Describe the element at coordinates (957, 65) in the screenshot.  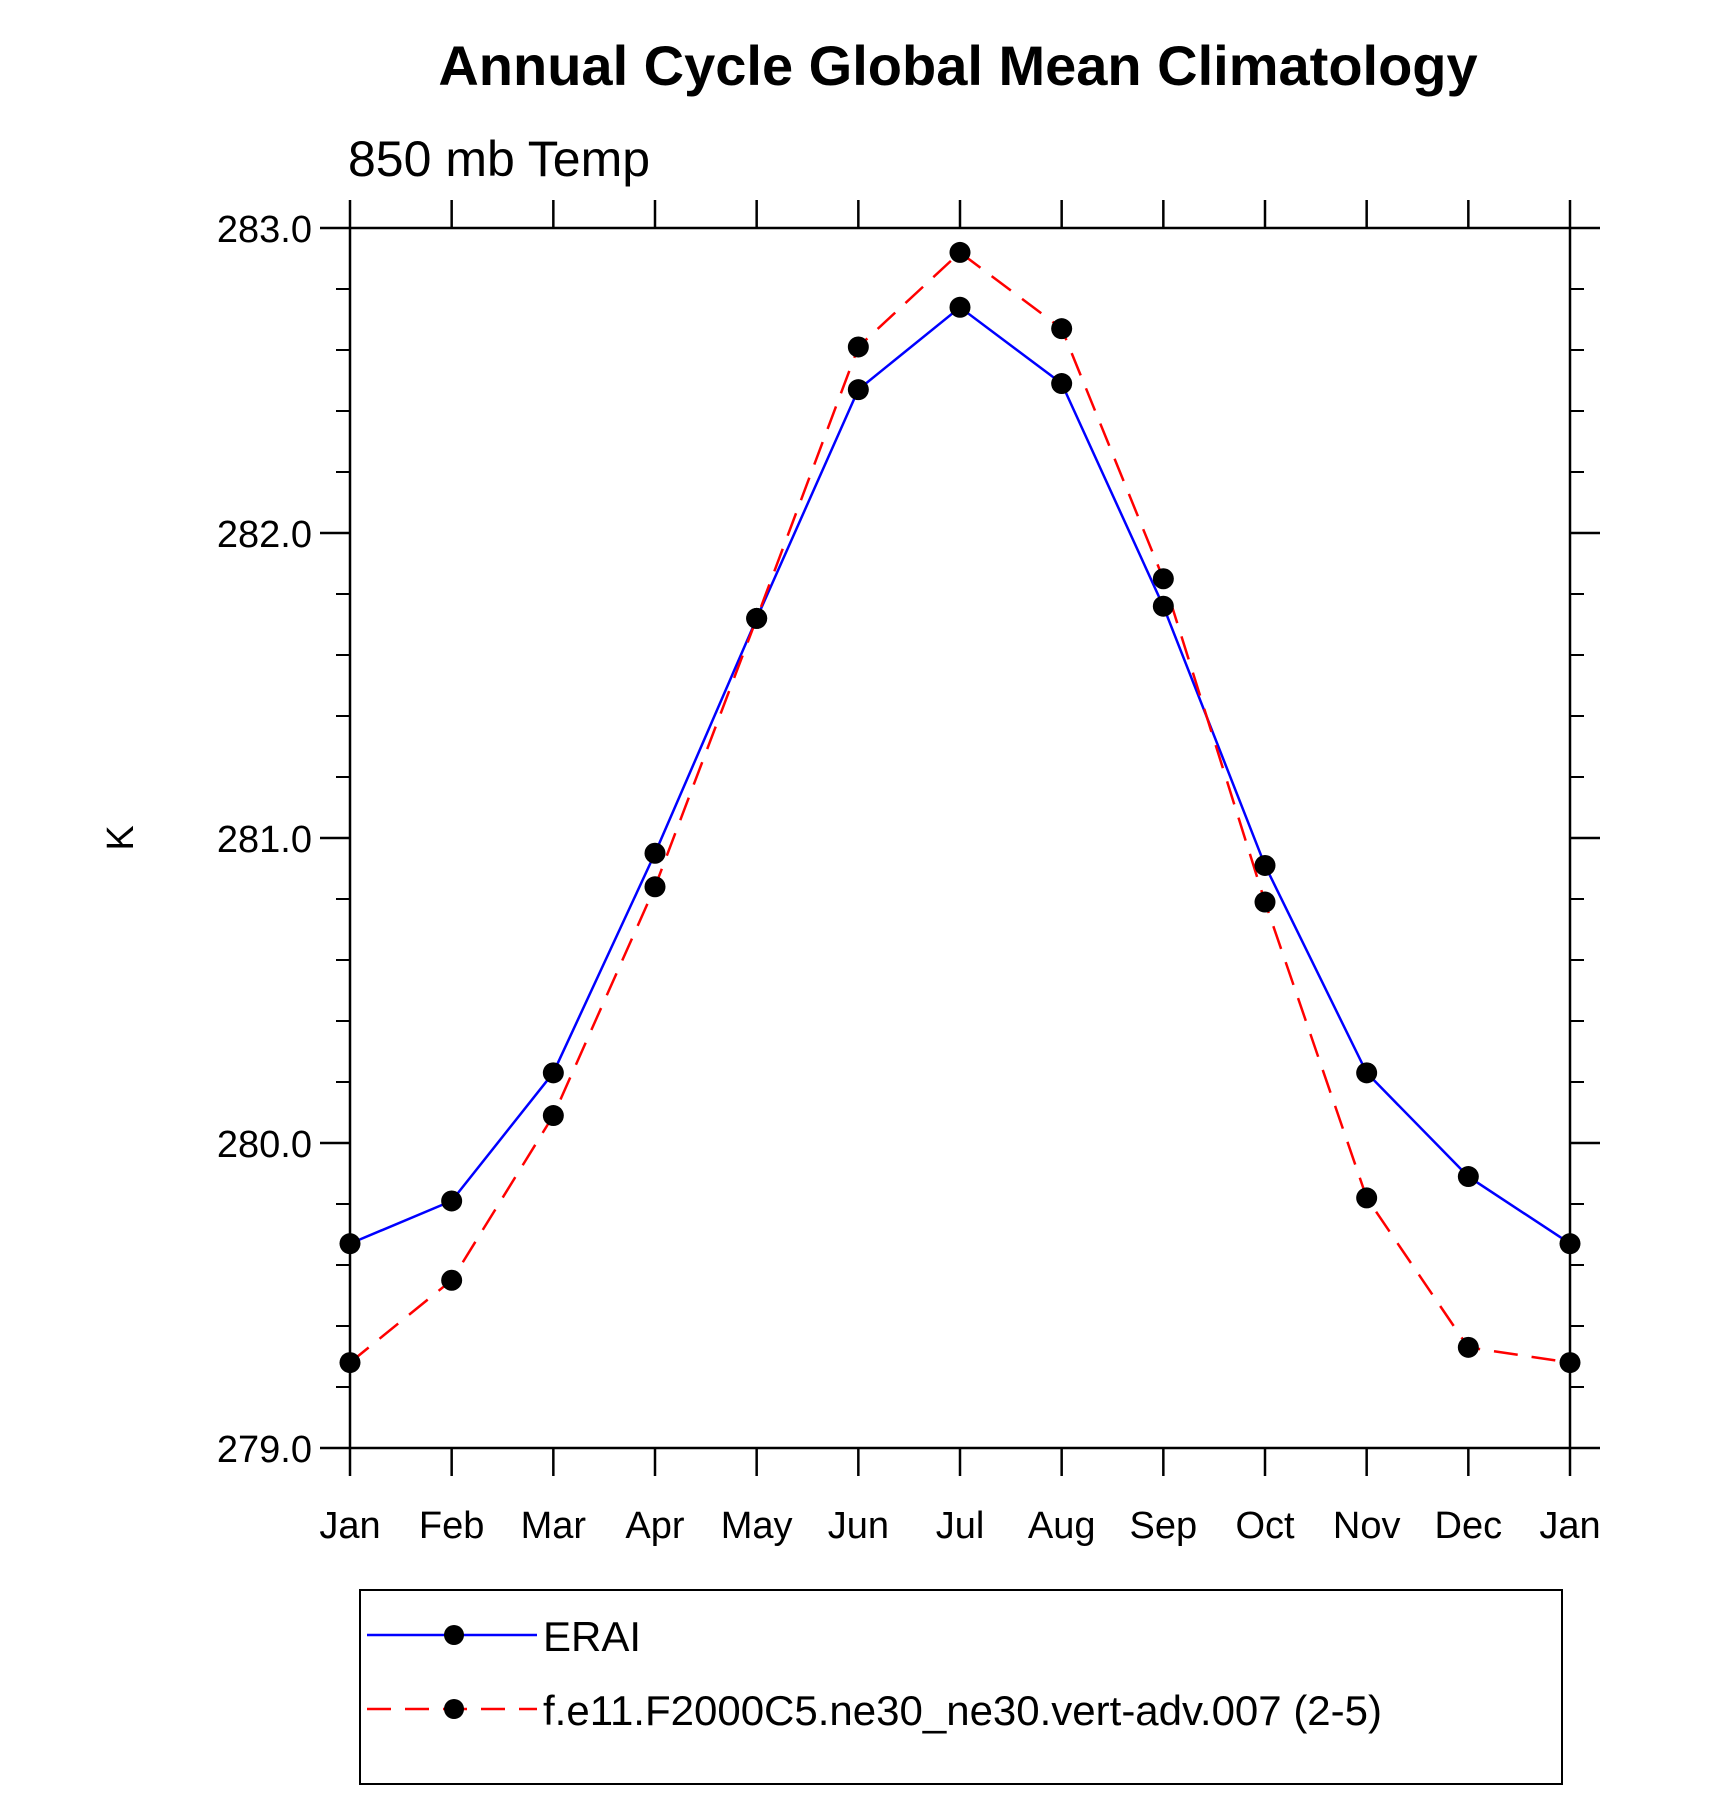
I see `chart-title: Annual Cycle Global Mean Climatology` at that location.